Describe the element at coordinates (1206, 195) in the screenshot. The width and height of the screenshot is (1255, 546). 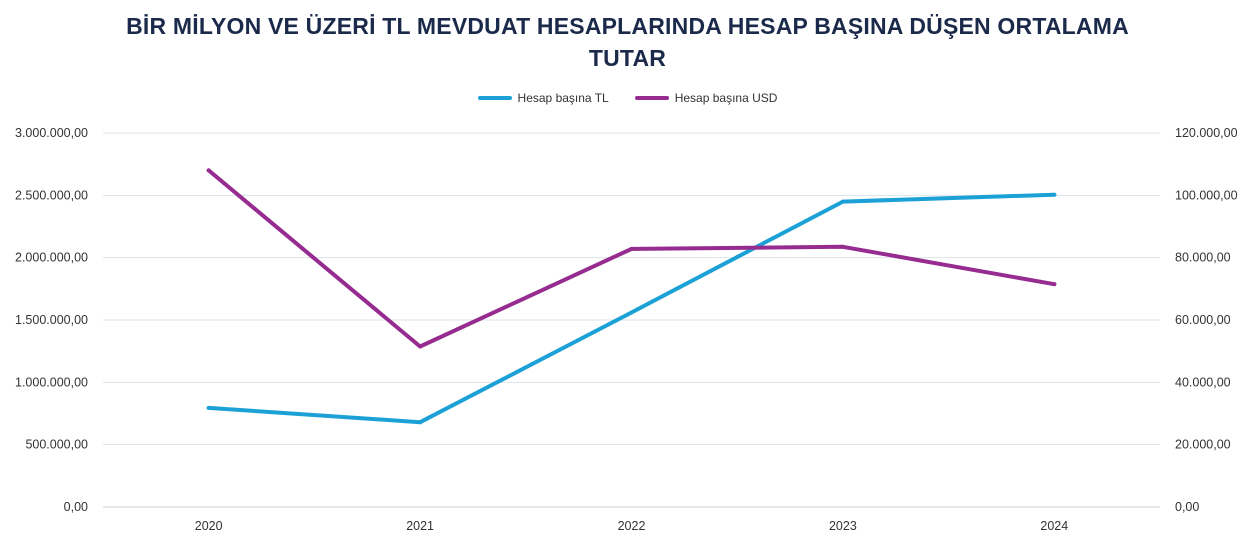
I see `y-right-tick-label: 100.000,00` at that location.